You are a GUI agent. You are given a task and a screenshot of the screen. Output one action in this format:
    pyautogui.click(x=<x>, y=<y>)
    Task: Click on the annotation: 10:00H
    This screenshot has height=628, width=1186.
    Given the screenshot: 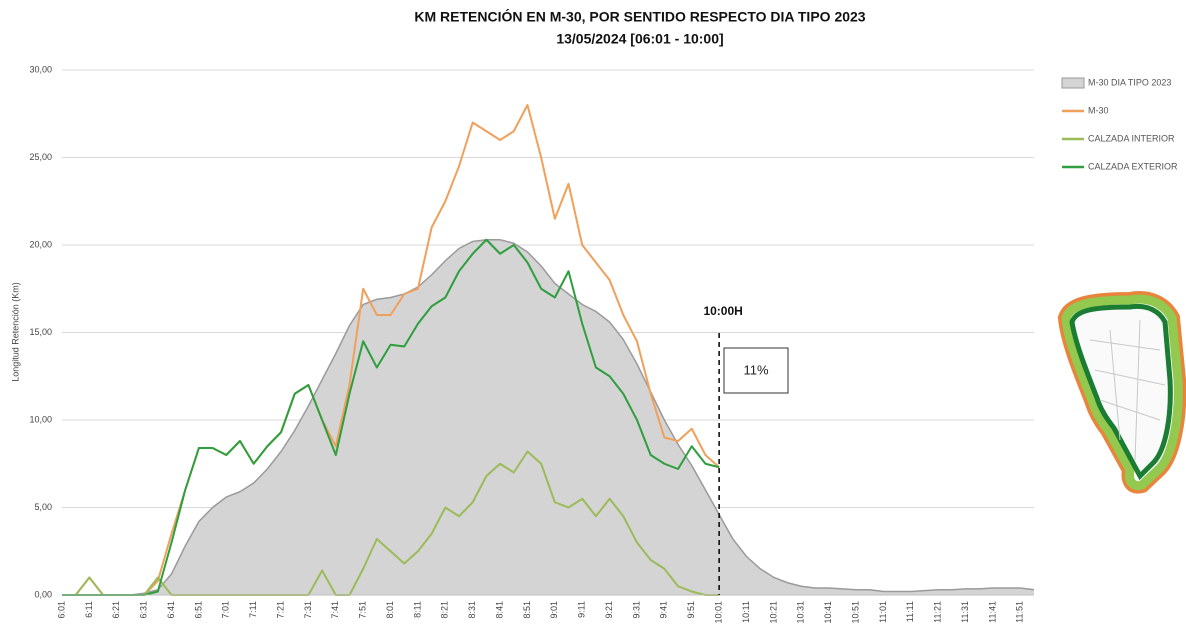 What is the action you would take?
    pyautogui.click(x=722, y=311)
    